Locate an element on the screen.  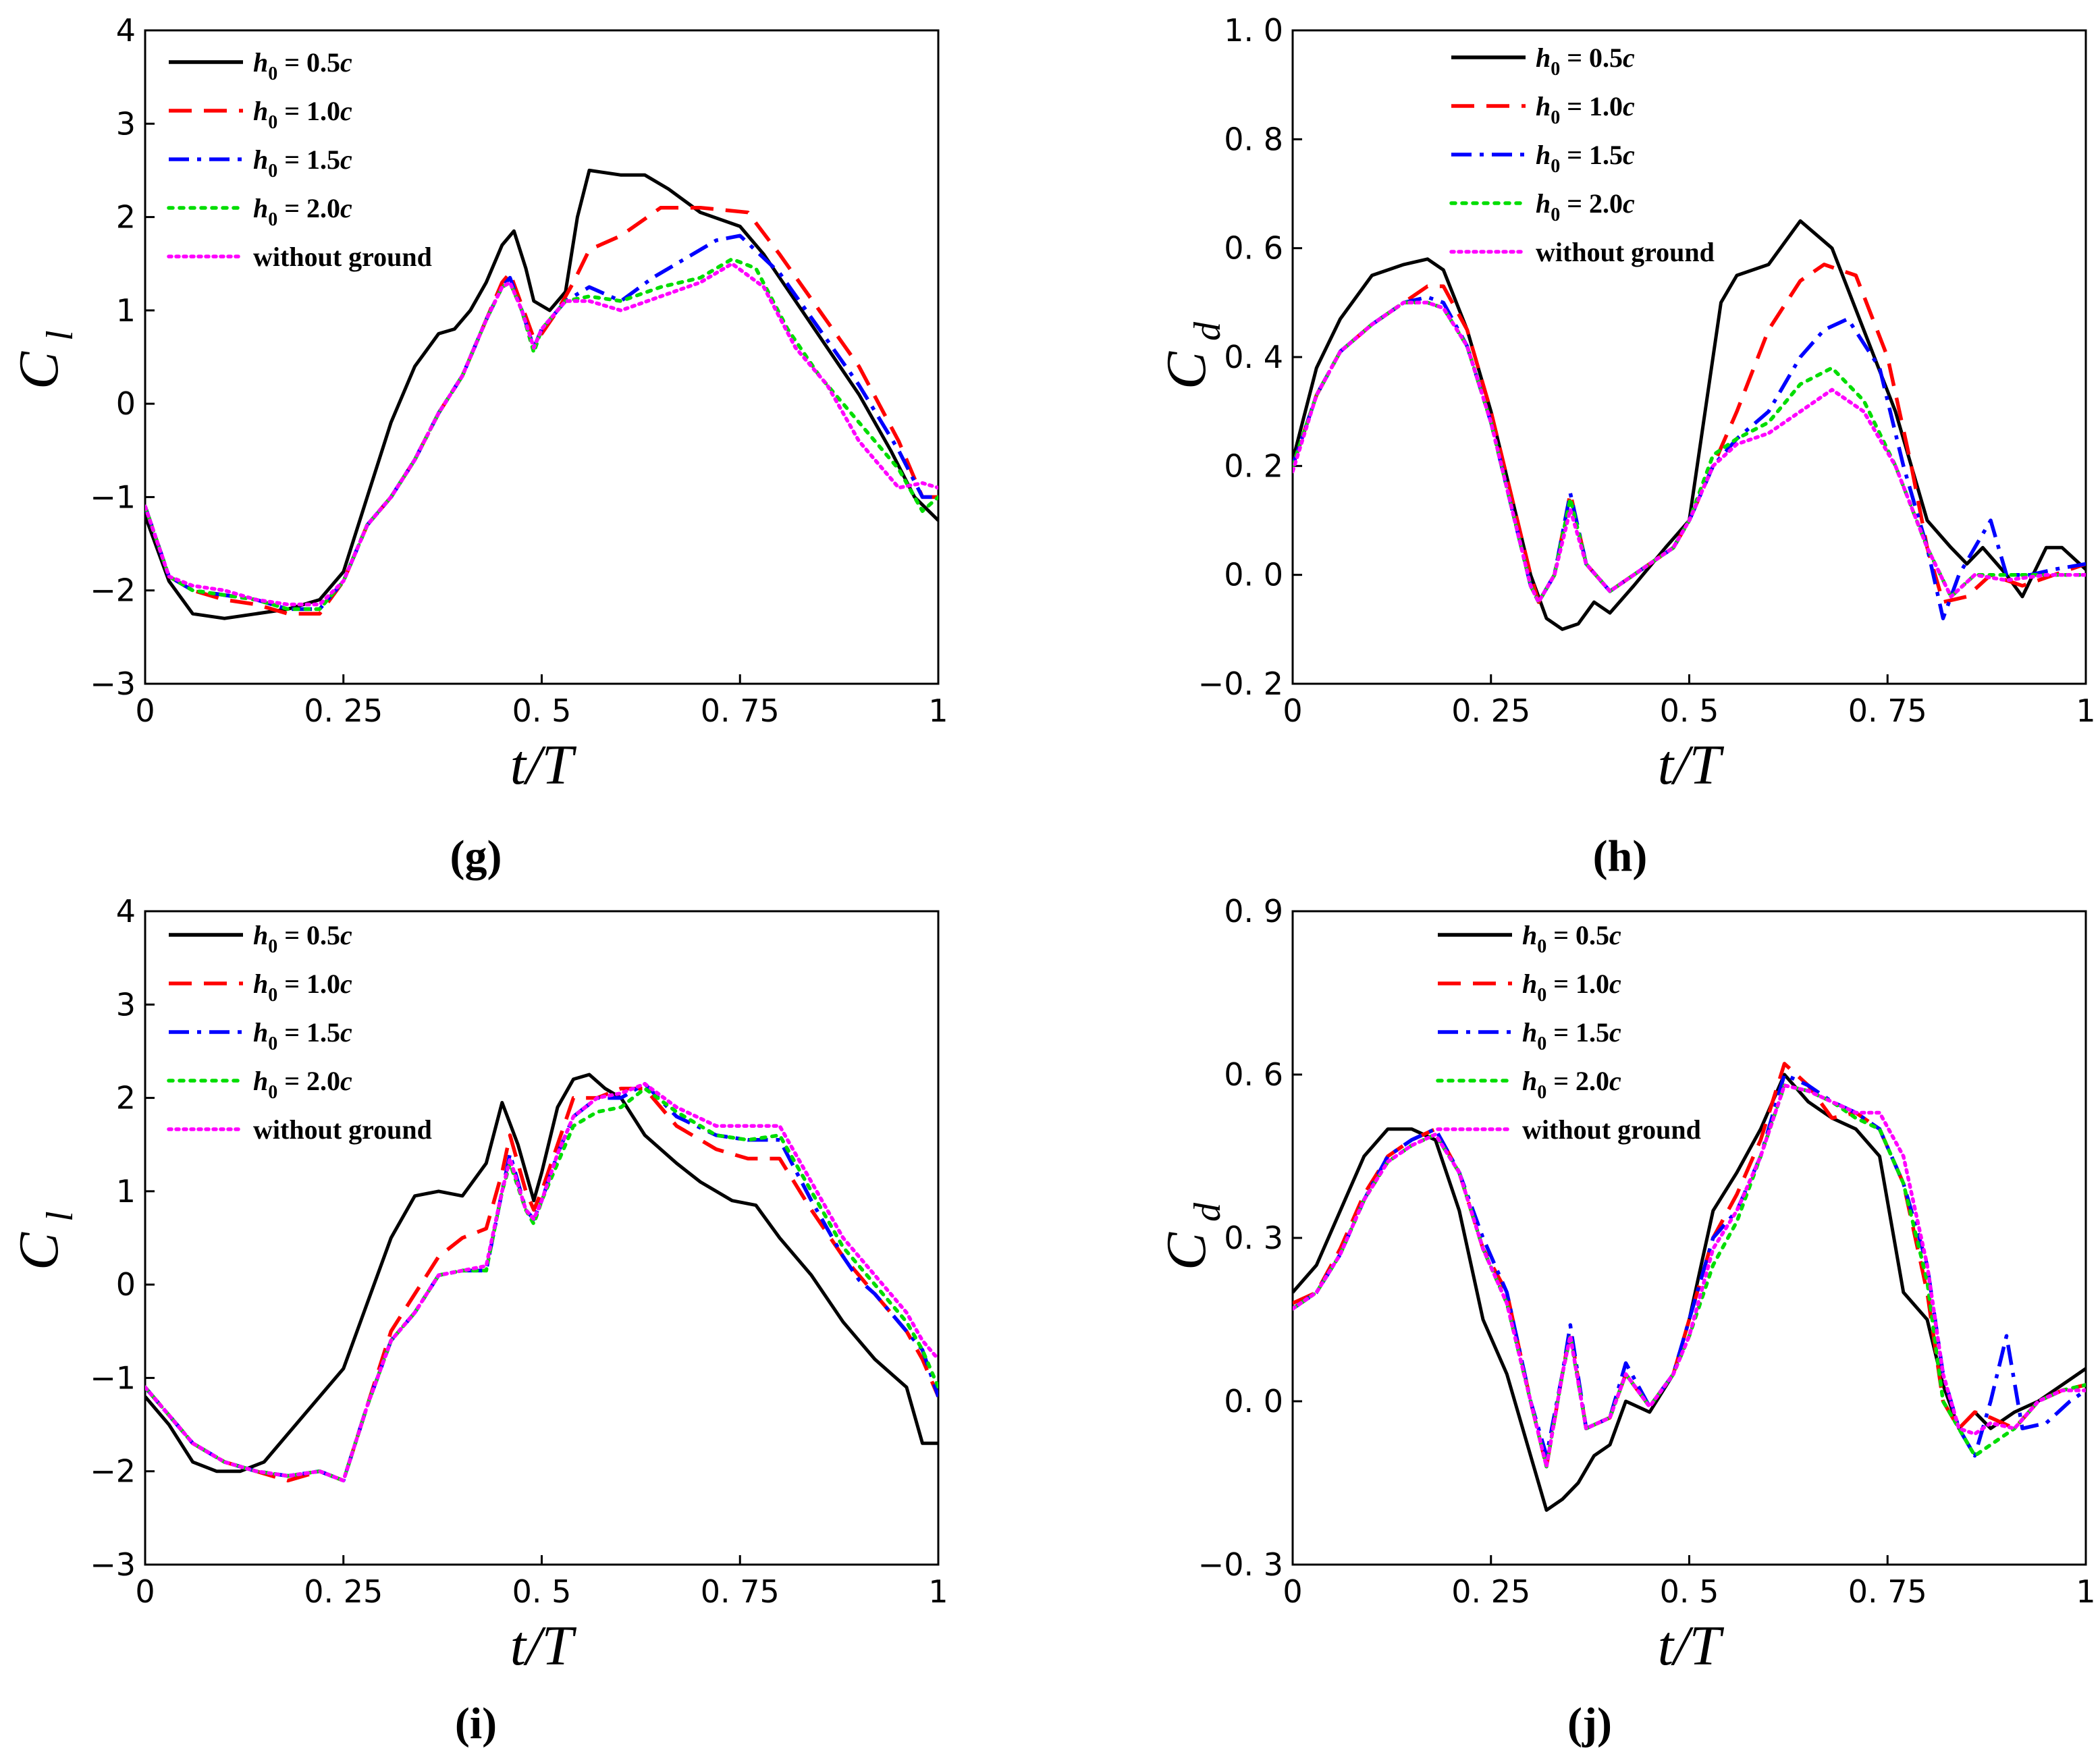
panel-label-j: (j) is located at coordinates (1589, 1724).